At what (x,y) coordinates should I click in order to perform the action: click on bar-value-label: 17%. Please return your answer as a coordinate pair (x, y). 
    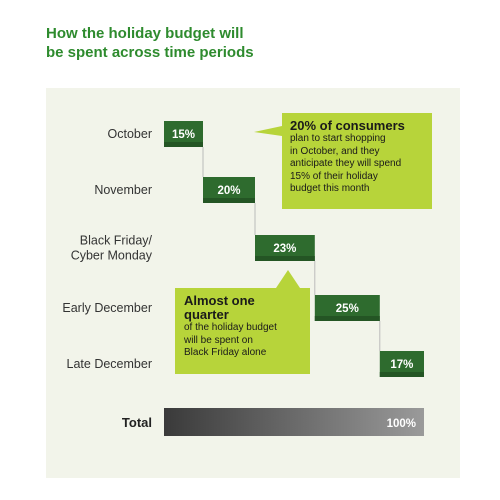
    Looking at the image, I should click on (401, 365).